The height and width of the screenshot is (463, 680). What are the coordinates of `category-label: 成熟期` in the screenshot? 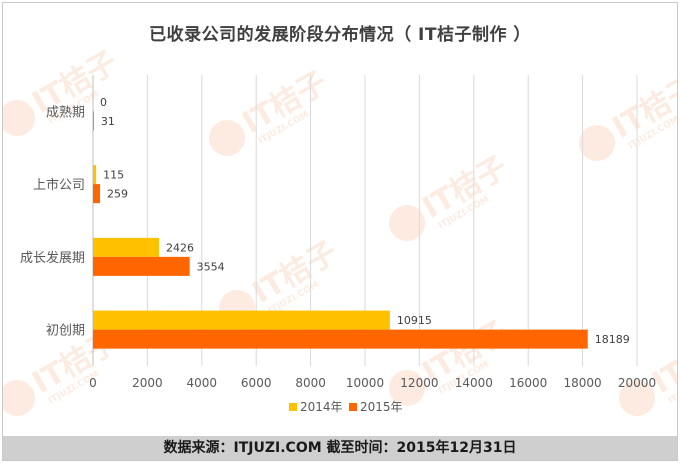 It's located at (65, 112).